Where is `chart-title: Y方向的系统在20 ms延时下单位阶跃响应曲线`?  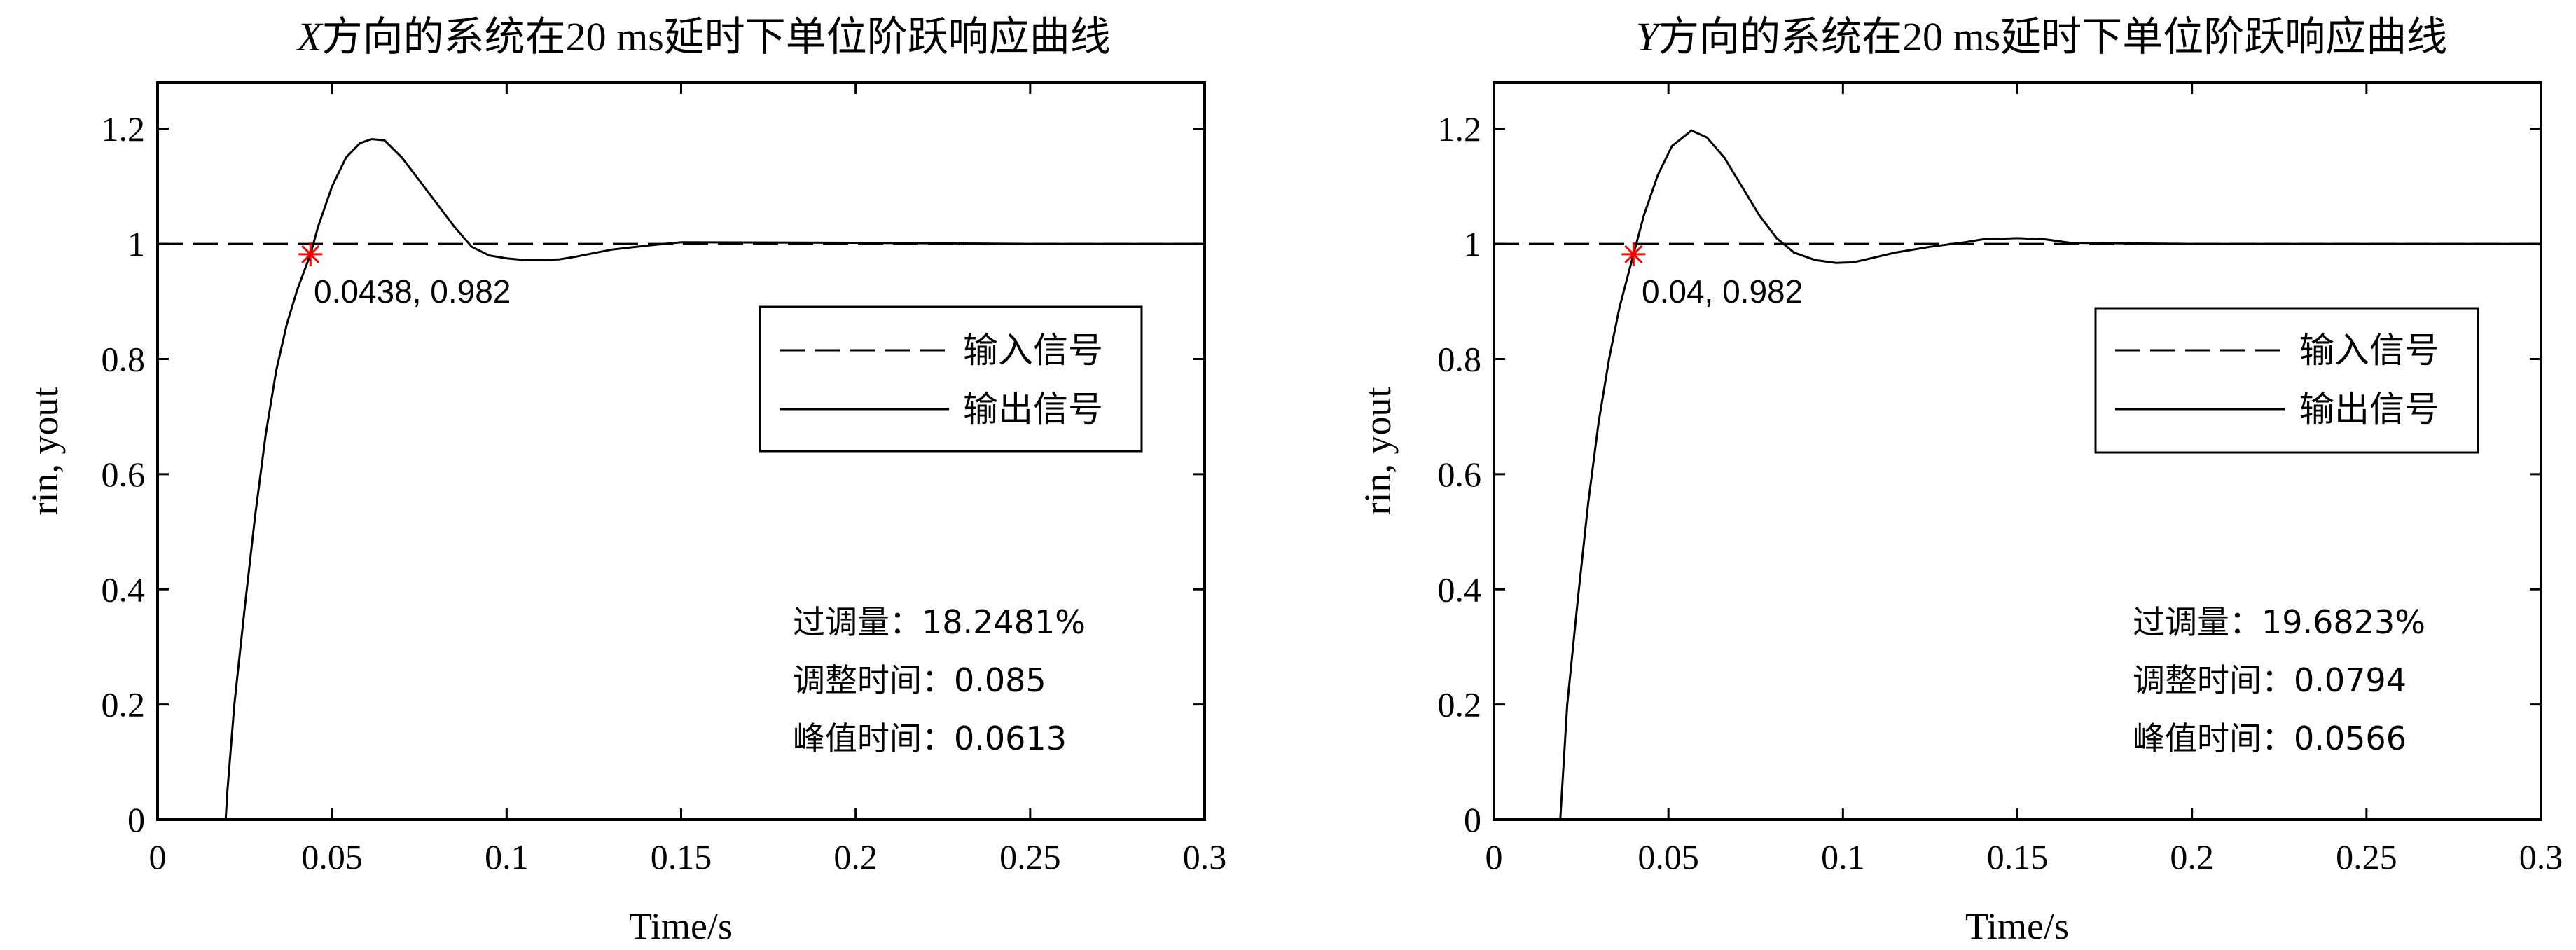 chart-title: Y方向的系统在20 ms延时下单位阶跃响应曲线 is located at coordinates (2041, 37).